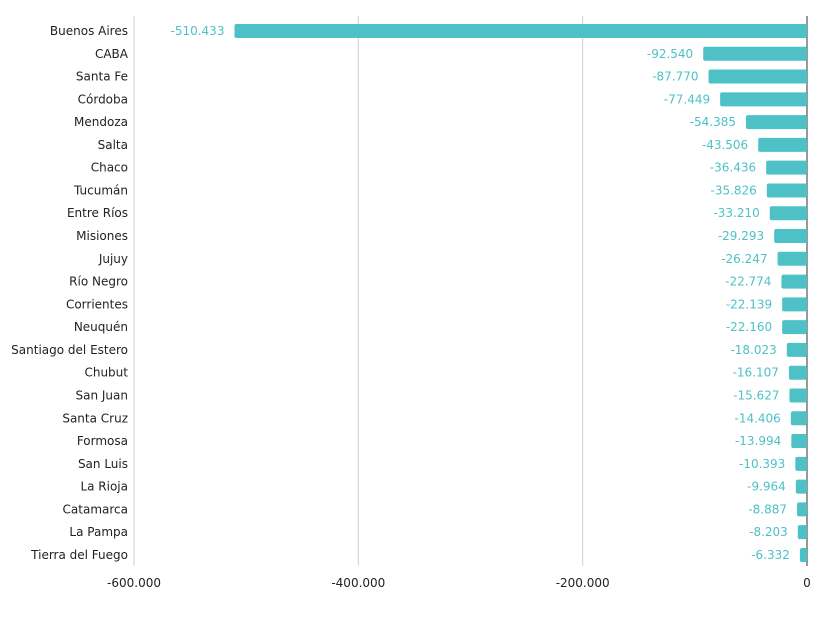  Describe the element at coordinates (733, 168) in the screenshot. I see `data-label: -36.436` at that location.